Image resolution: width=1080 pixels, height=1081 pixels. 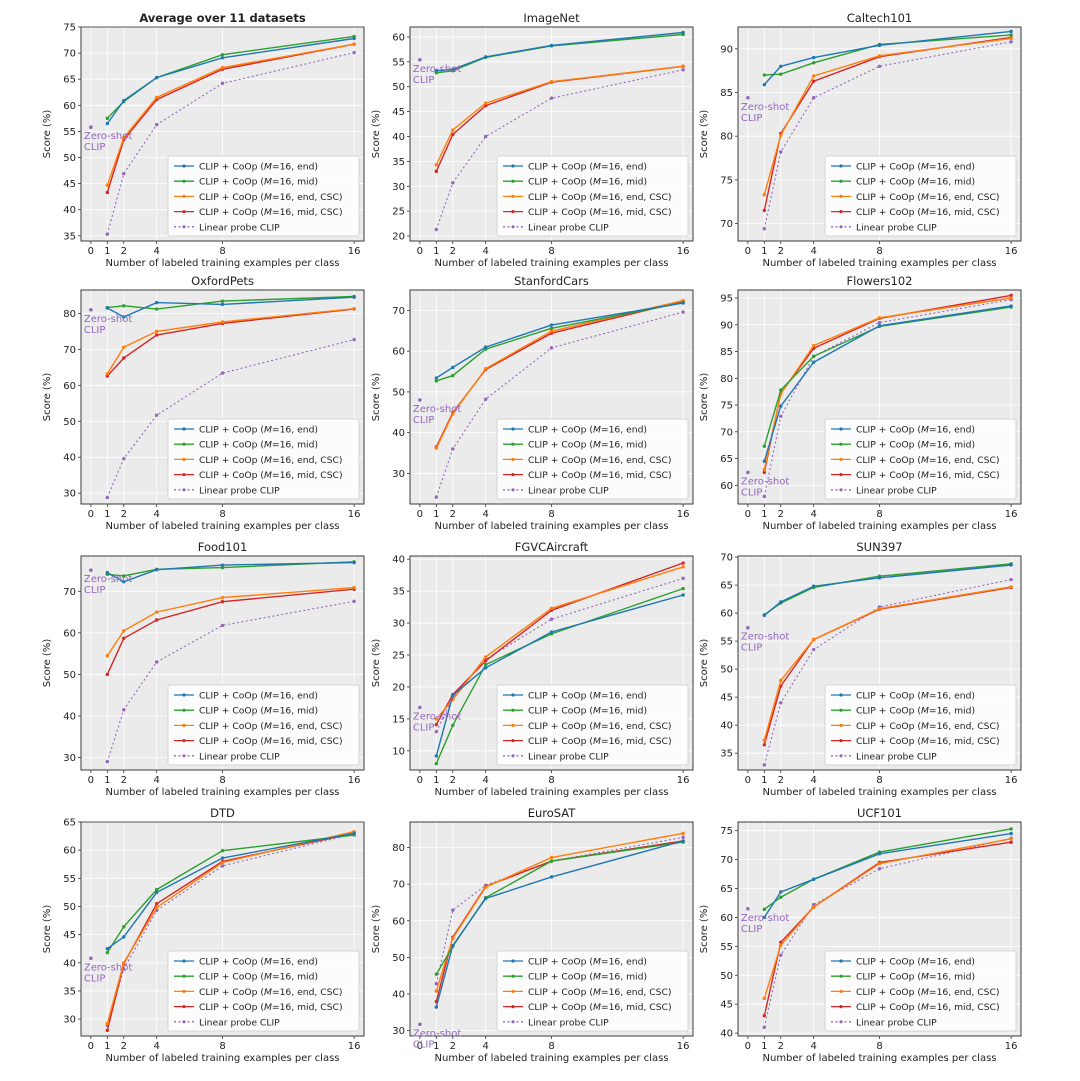 What do you see at coordinates (726, 325) in the screenshot?
I see `y-tick-label: 90` at bounding box center [726, 325].